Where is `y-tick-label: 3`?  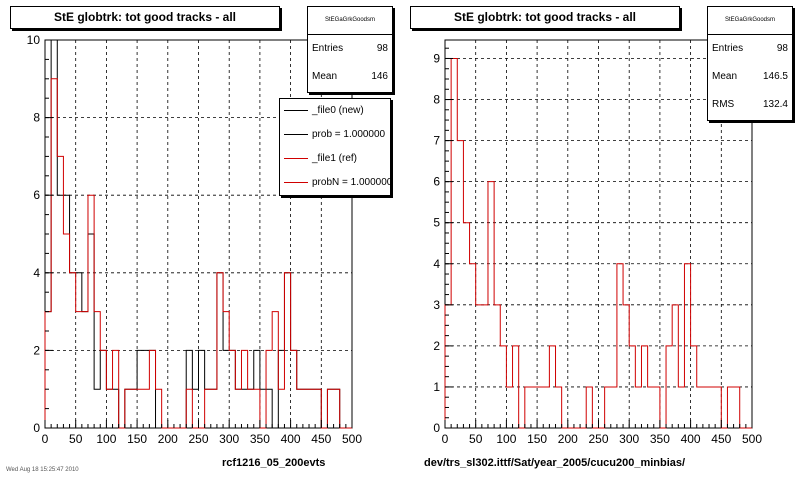
y-tick-label: 3 is located at coordinates (436, 305).